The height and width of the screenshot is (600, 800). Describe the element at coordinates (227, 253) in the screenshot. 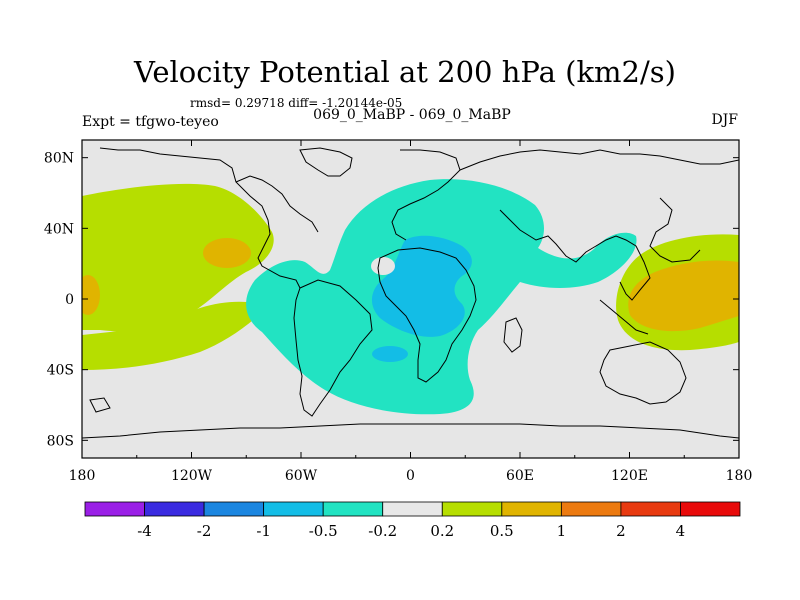

I see `positive-core-east-pacific` at that location.